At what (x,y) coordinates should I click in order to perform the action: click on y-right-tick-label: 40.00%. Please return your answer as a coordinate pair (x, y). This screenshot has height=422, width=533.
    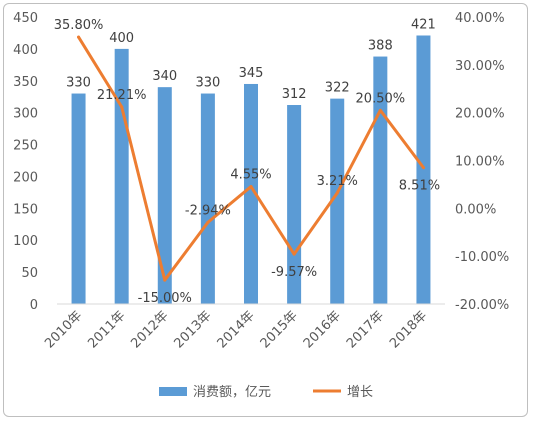
    Looking at the image, I should click on (480, 18).